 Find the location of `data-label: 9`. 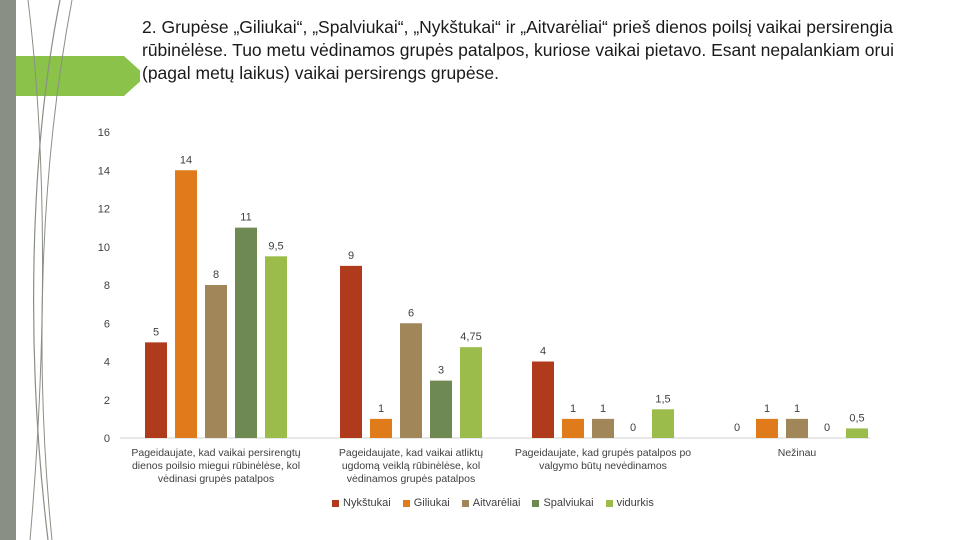

data-label: 9 is located at coordinates (351, 256).